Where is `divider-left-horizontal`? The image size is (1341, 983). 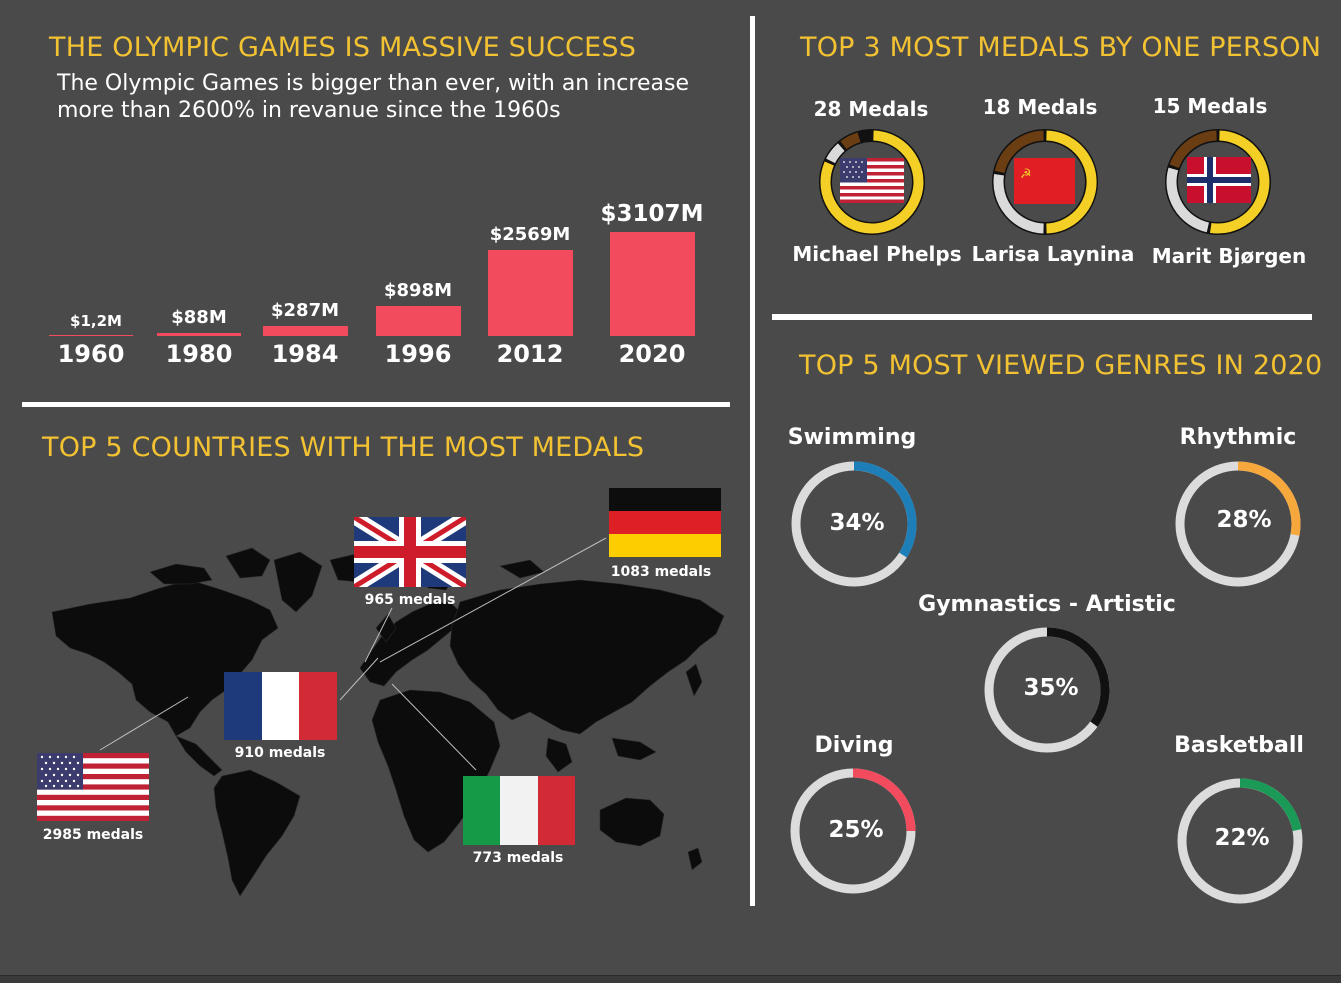
divider-left-horizontal is located at coordinates (376, 404).